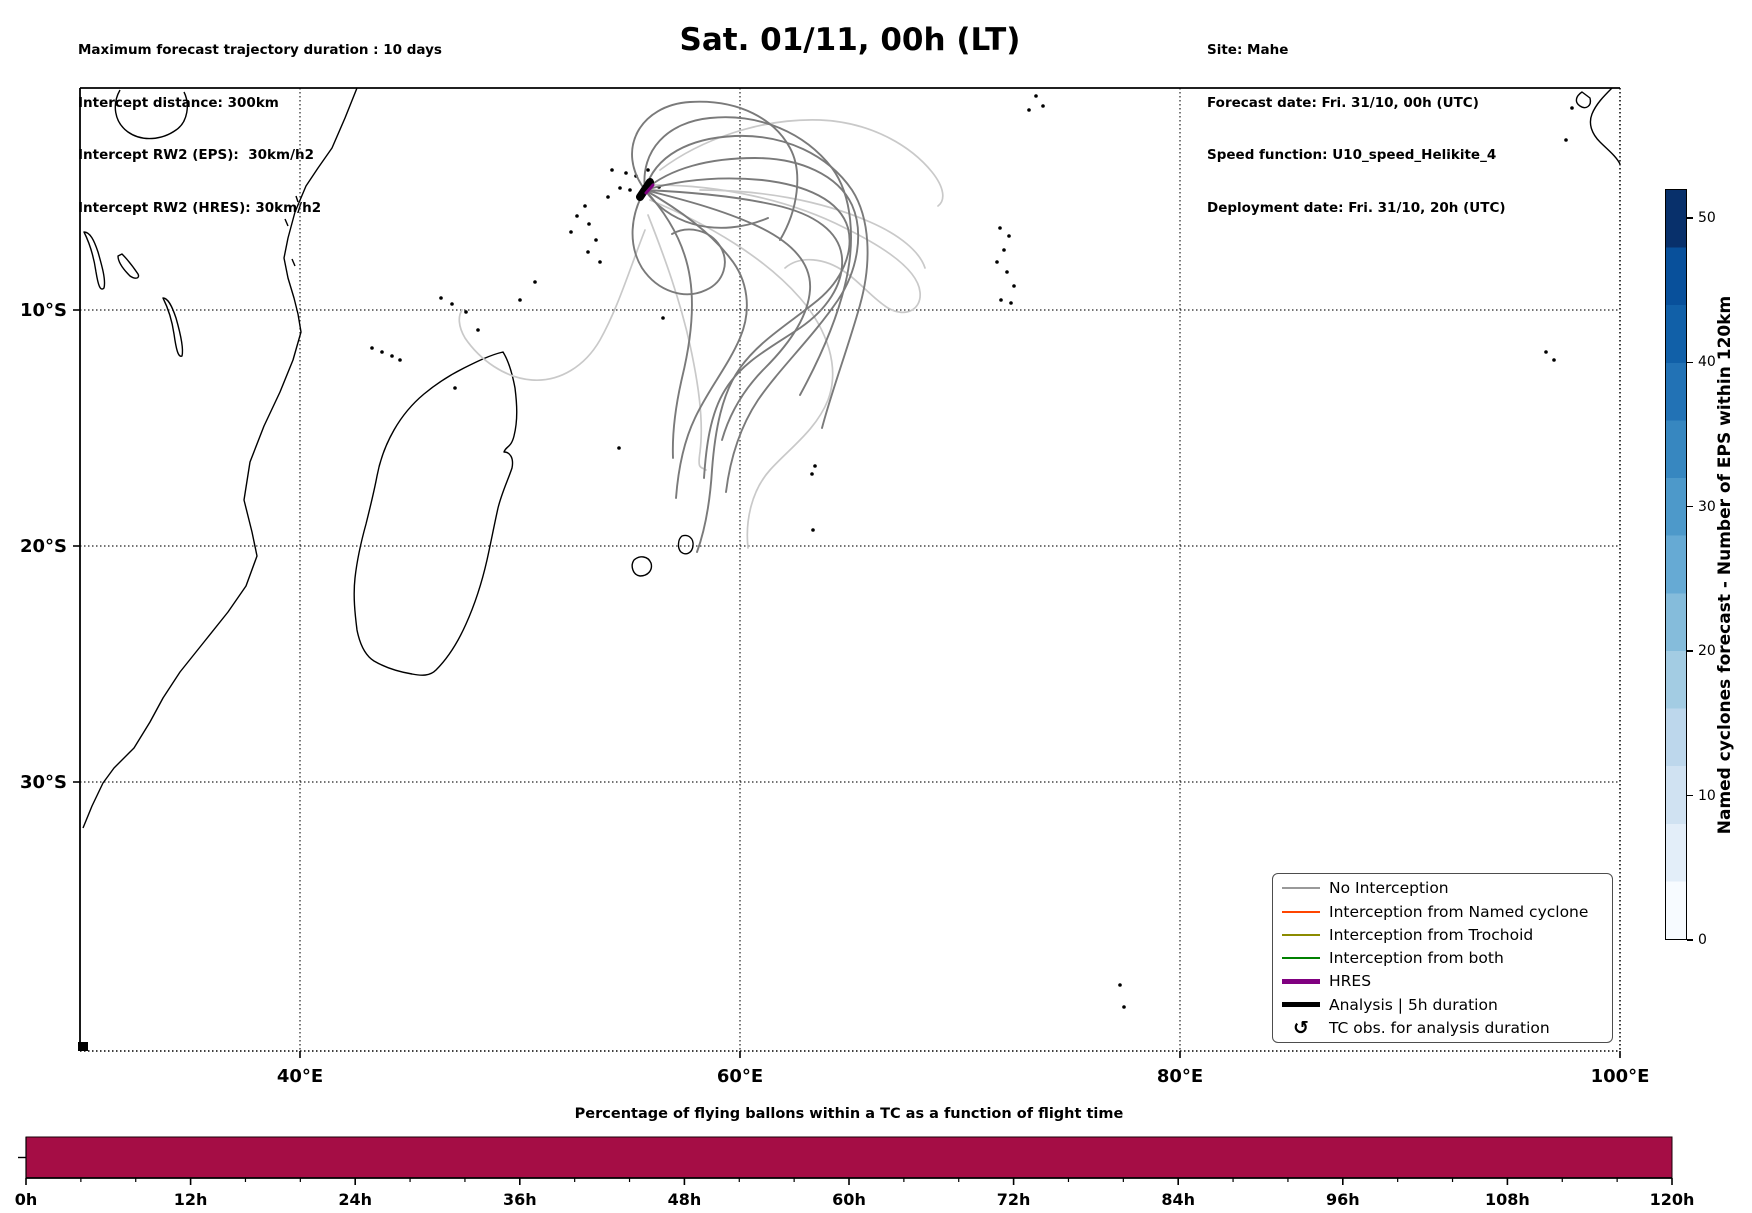  I want to click on intercept-distance-line: Intercept distance: 300km, so click(178, 102).